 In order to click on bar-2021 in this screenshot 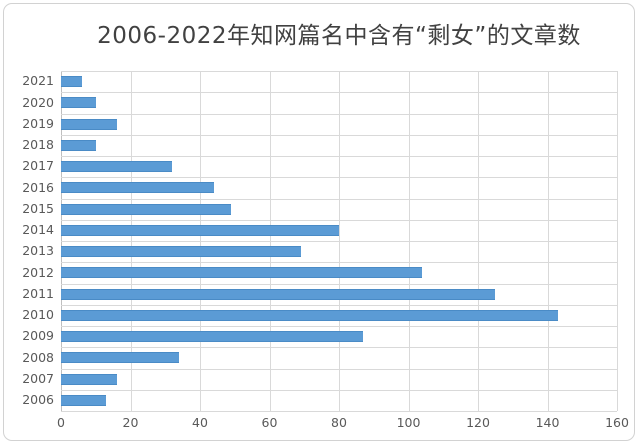, I will do `click(71, 82)`.